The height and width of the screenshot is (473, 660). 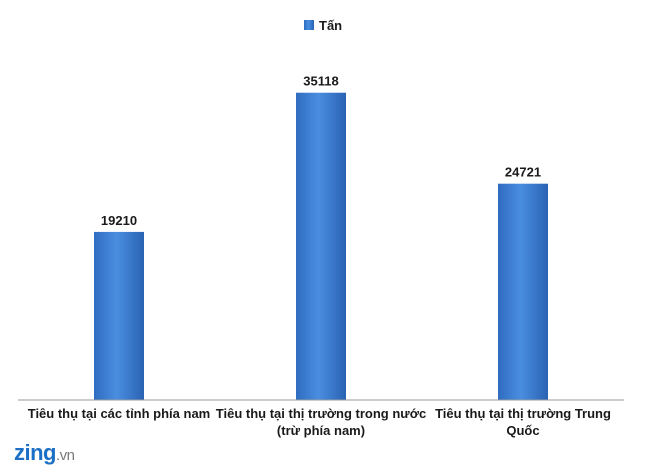 What do you see at coordinates (119, 413) in the screenshot?
I see `category-label-0: Tiêu thụ tại các tỉnh phía nam` at bounding box center [119, 413].